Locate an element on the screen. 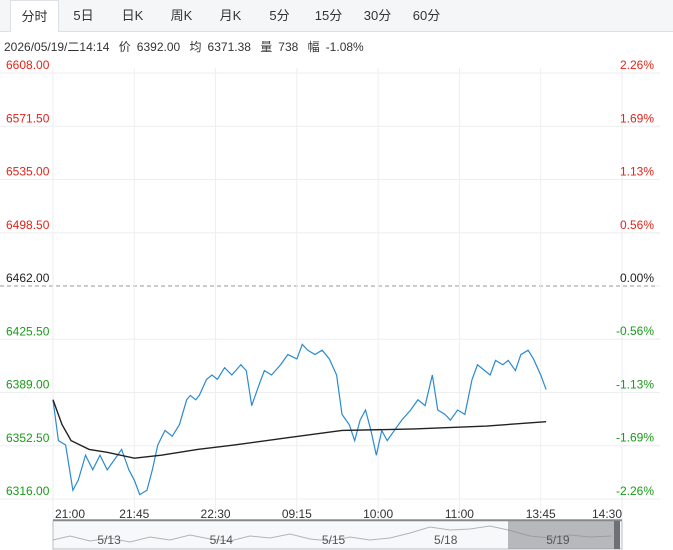 The width and height of the screenshot is (673, 550). y-tick-label: 6352.50 is located at coordinates (28, 438).